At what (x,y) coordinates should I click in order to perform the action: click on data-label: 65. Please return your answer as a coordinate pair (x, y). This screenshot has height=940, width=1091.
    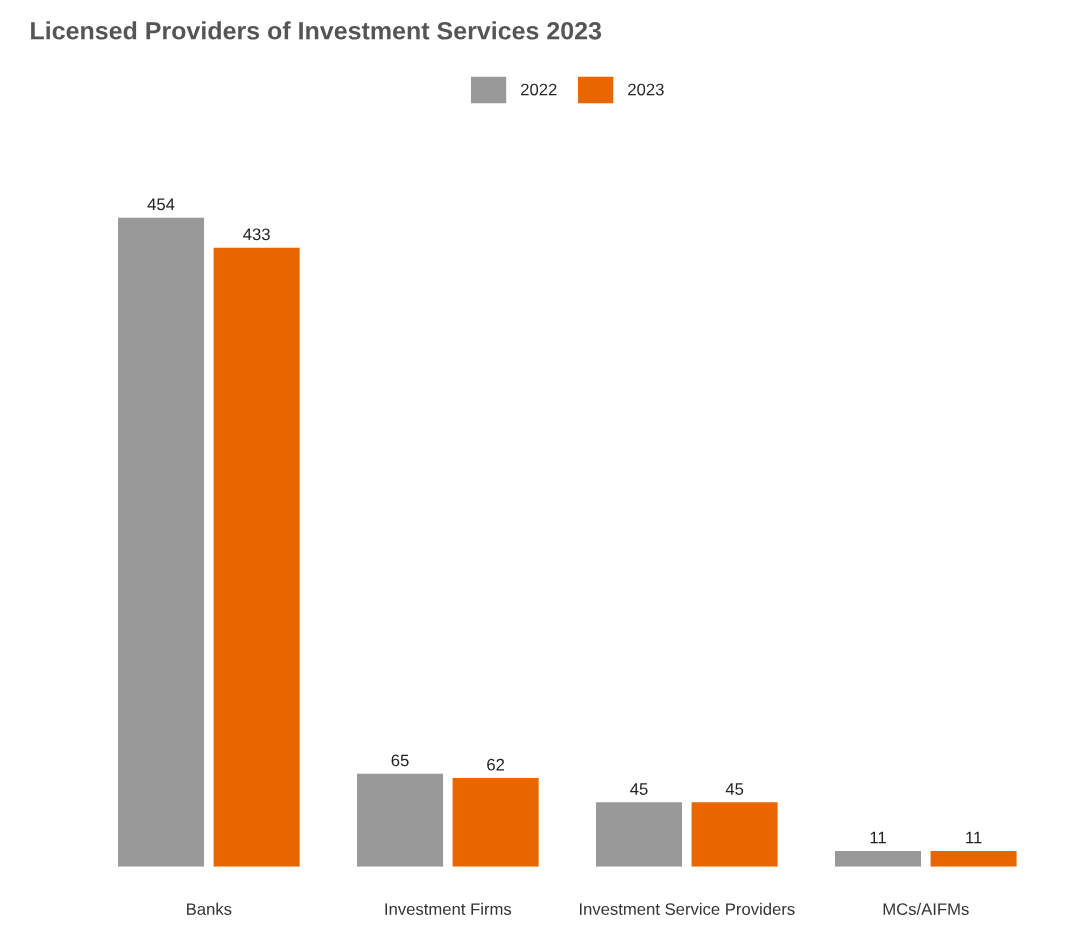
    Looking at the image, I should click on (400, 760).